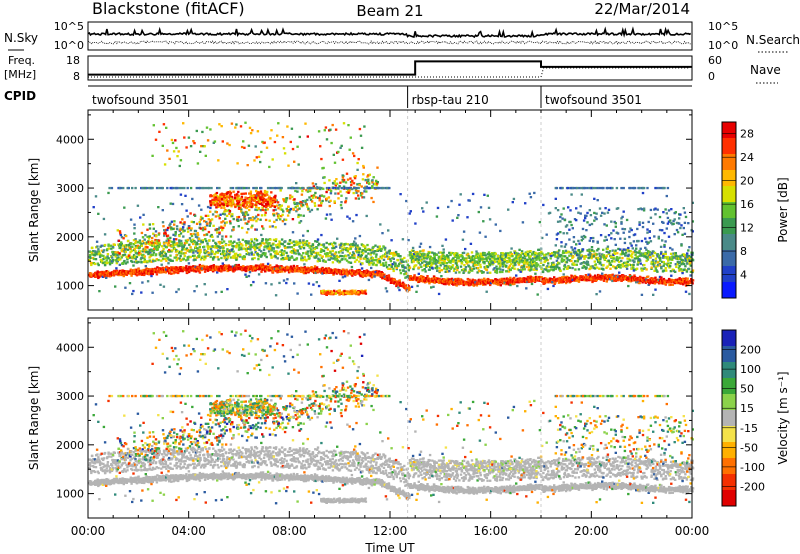  What do you see at coordinates (711, 76) in the screenshot?
I see `nave-right-tick-low: 0` at bounding box center [711, 76].